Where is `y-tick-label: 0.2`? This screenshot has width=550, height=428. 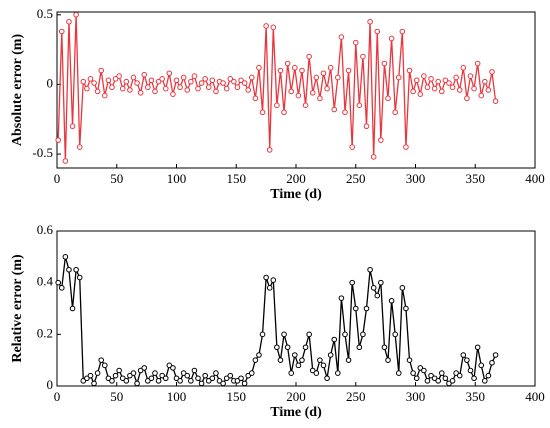
y-tick-label: 0.2 is located at coordinates (45, 332).